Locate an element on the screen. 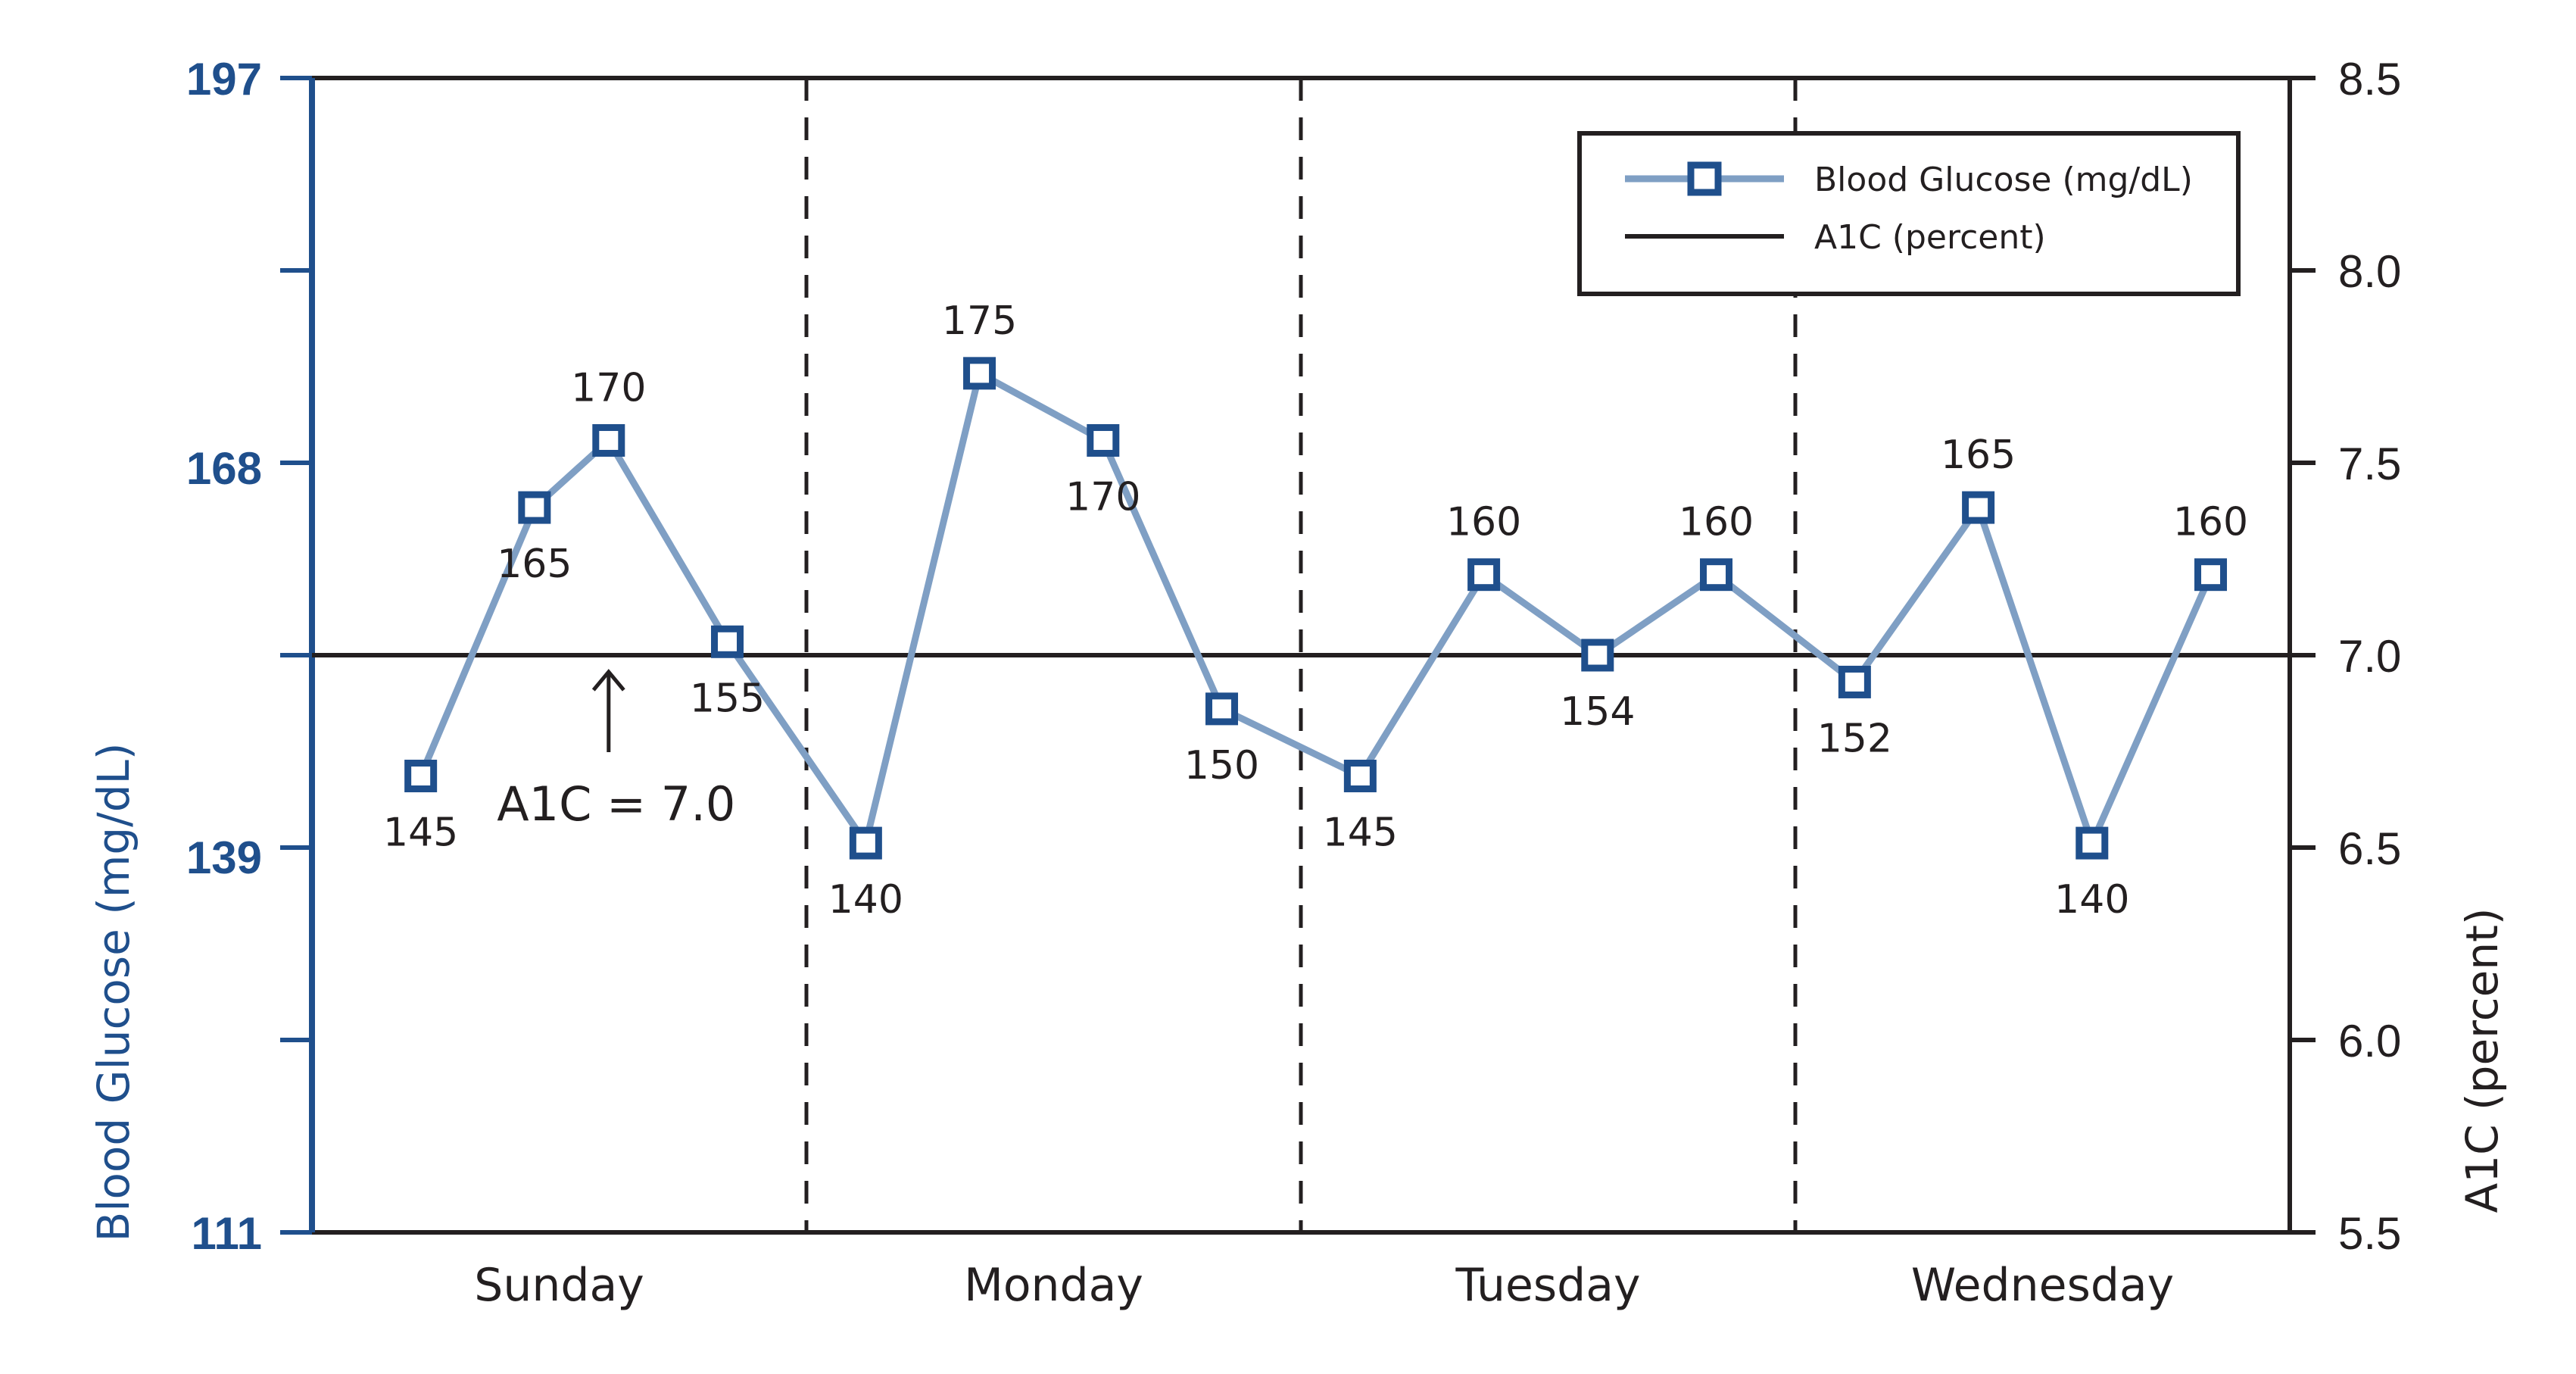  left-axis-title: Blood Glucose (mg/dL) is located at coordinates (113, 992).